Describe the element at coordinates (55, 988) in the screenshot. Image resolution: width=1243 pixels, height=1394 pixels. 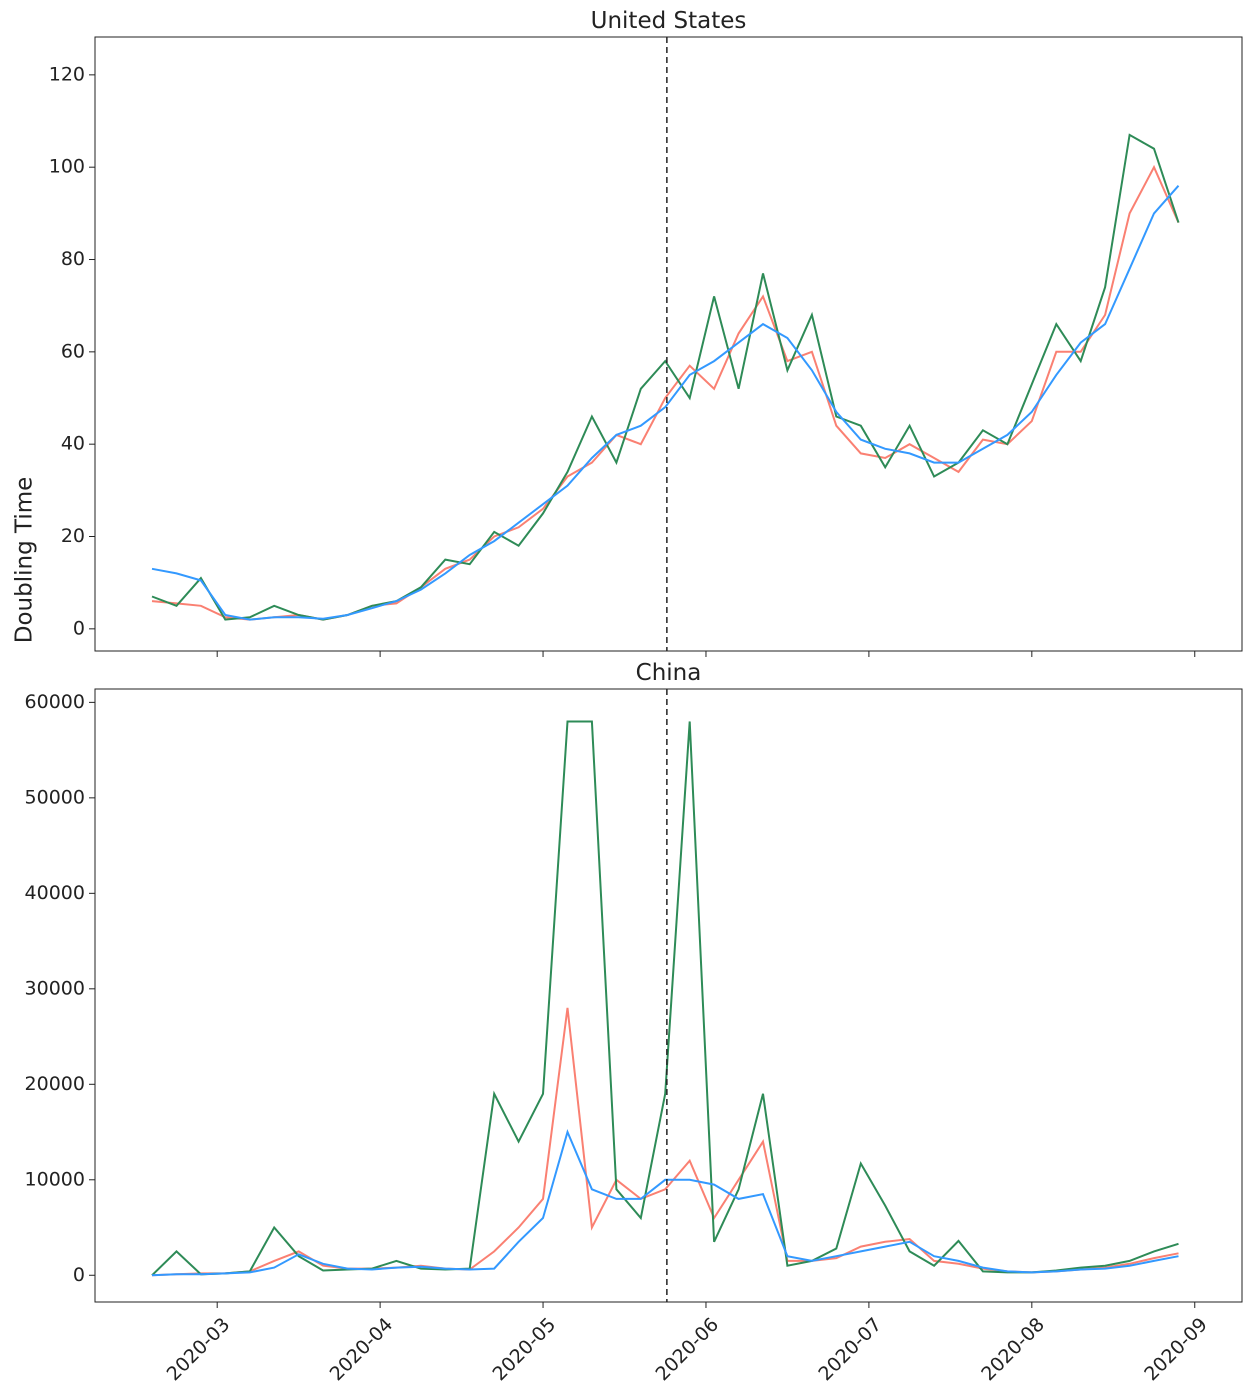
I see `y-tick-label: 30000` at that location.